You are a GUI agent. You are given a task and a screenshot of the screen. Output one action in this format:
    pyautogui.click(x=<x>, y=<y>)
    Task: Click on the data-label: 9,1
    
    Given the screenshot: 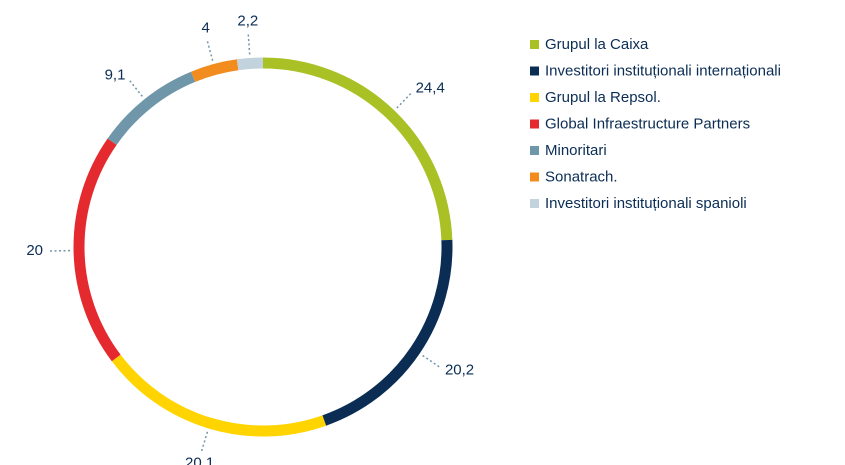 What is the action you would take?
    pyautogui.click(x=115, y=74)
    